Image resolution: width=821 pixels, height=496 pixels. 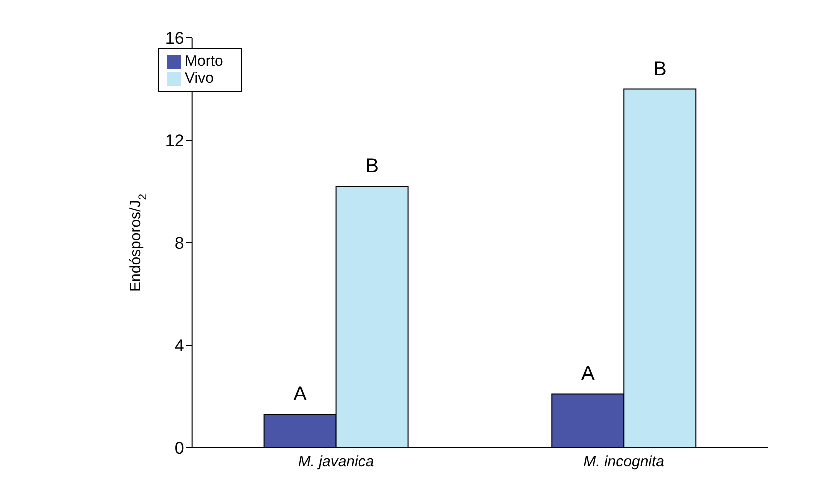 What do you see at coordinates (174, 141) in the screenshot?
I see `y-tick-label: 12` at bounding box center [174, 141].